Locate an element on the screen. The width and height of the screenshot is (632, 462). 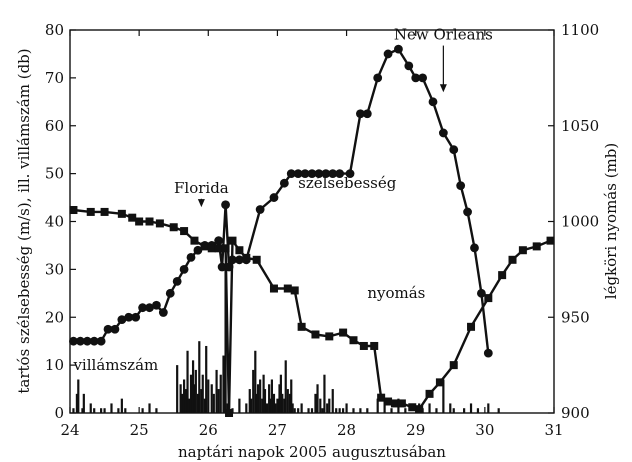
annotation-label: nyomás is located at coordinates (396, 293).